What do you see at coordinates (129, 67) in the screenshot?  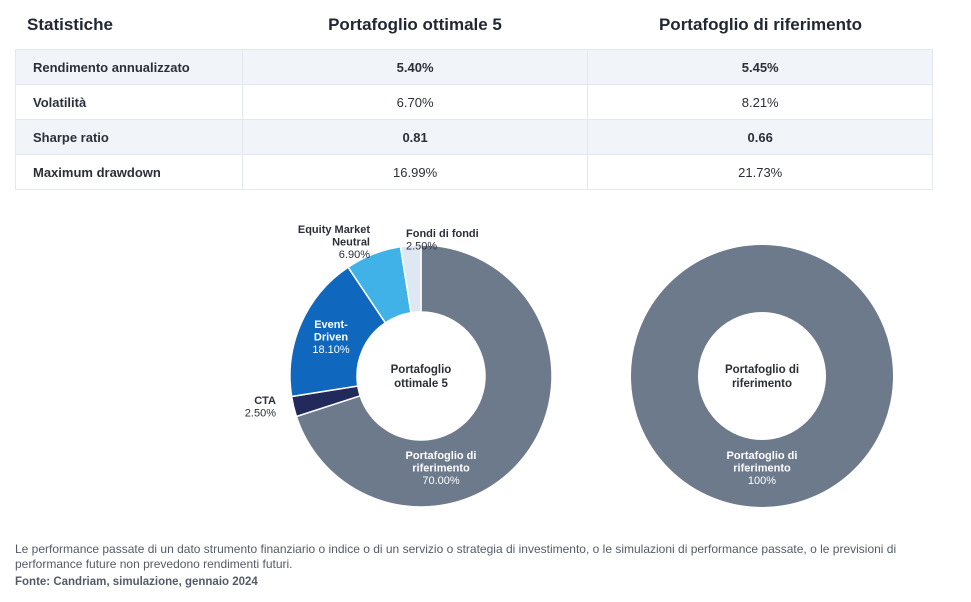 I see `row-label: Rendimento annualizzato` at bounding box center [129, 67].